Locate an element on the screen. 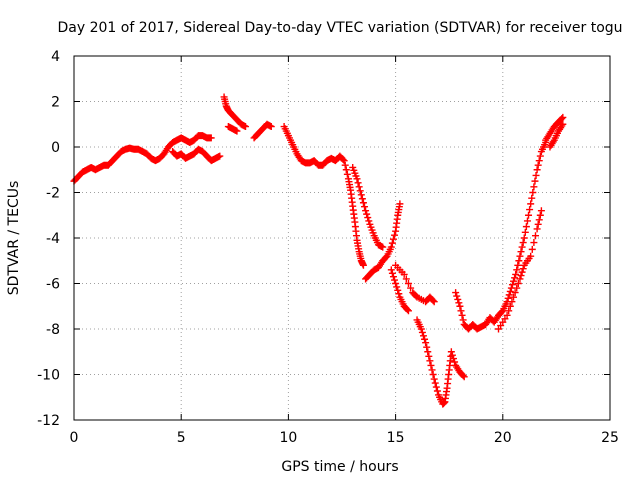 Image resolution: width=640 pixels, height=480 pixels. y-tick-label: 0 is located at coordinates (55, 148).